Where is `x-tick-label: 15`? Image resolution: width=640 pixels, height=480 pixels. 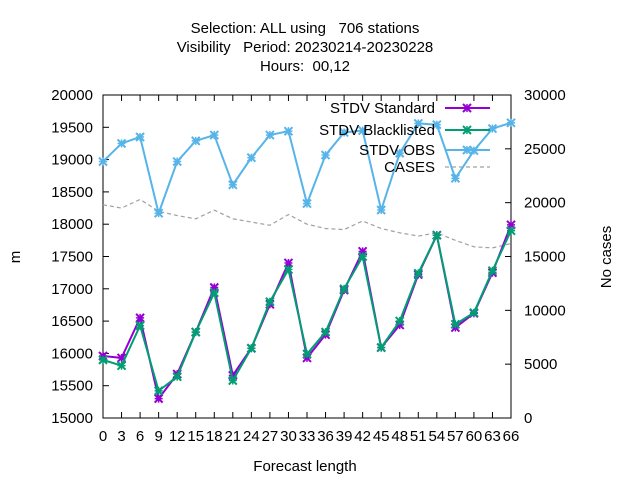
x-tick-label: 15 is located at coordinates (195, 436).